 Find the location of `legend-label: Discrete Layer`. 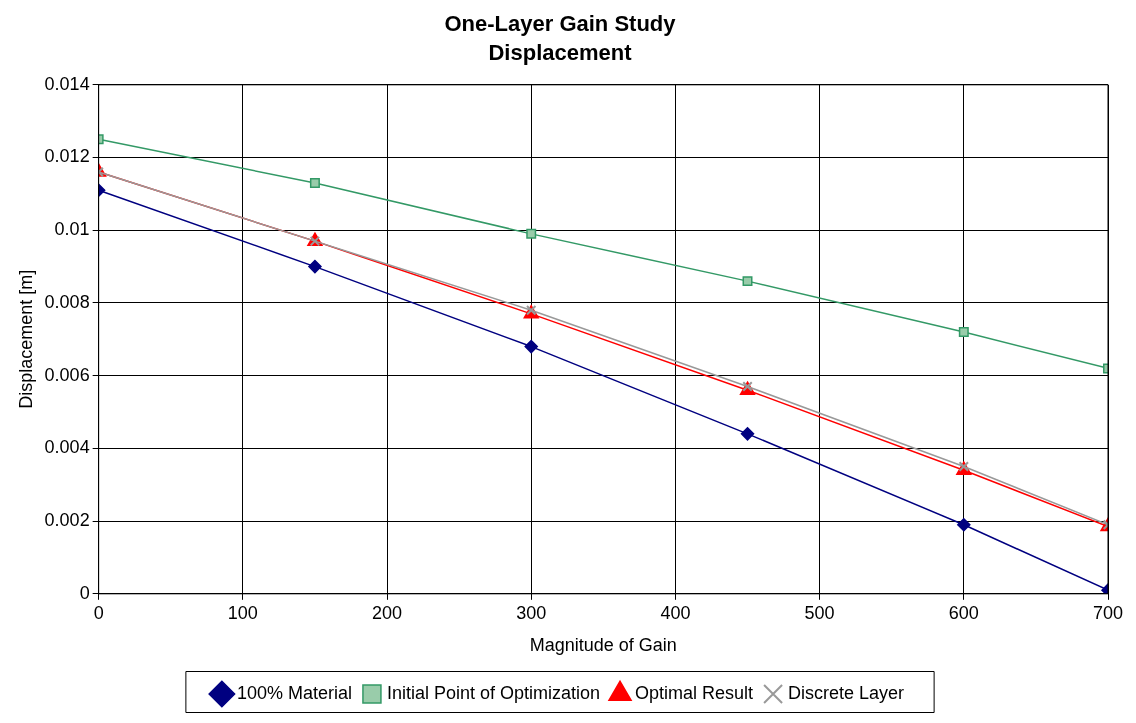

legend-label: Discrete Layer is located at coordinates (846, 692).